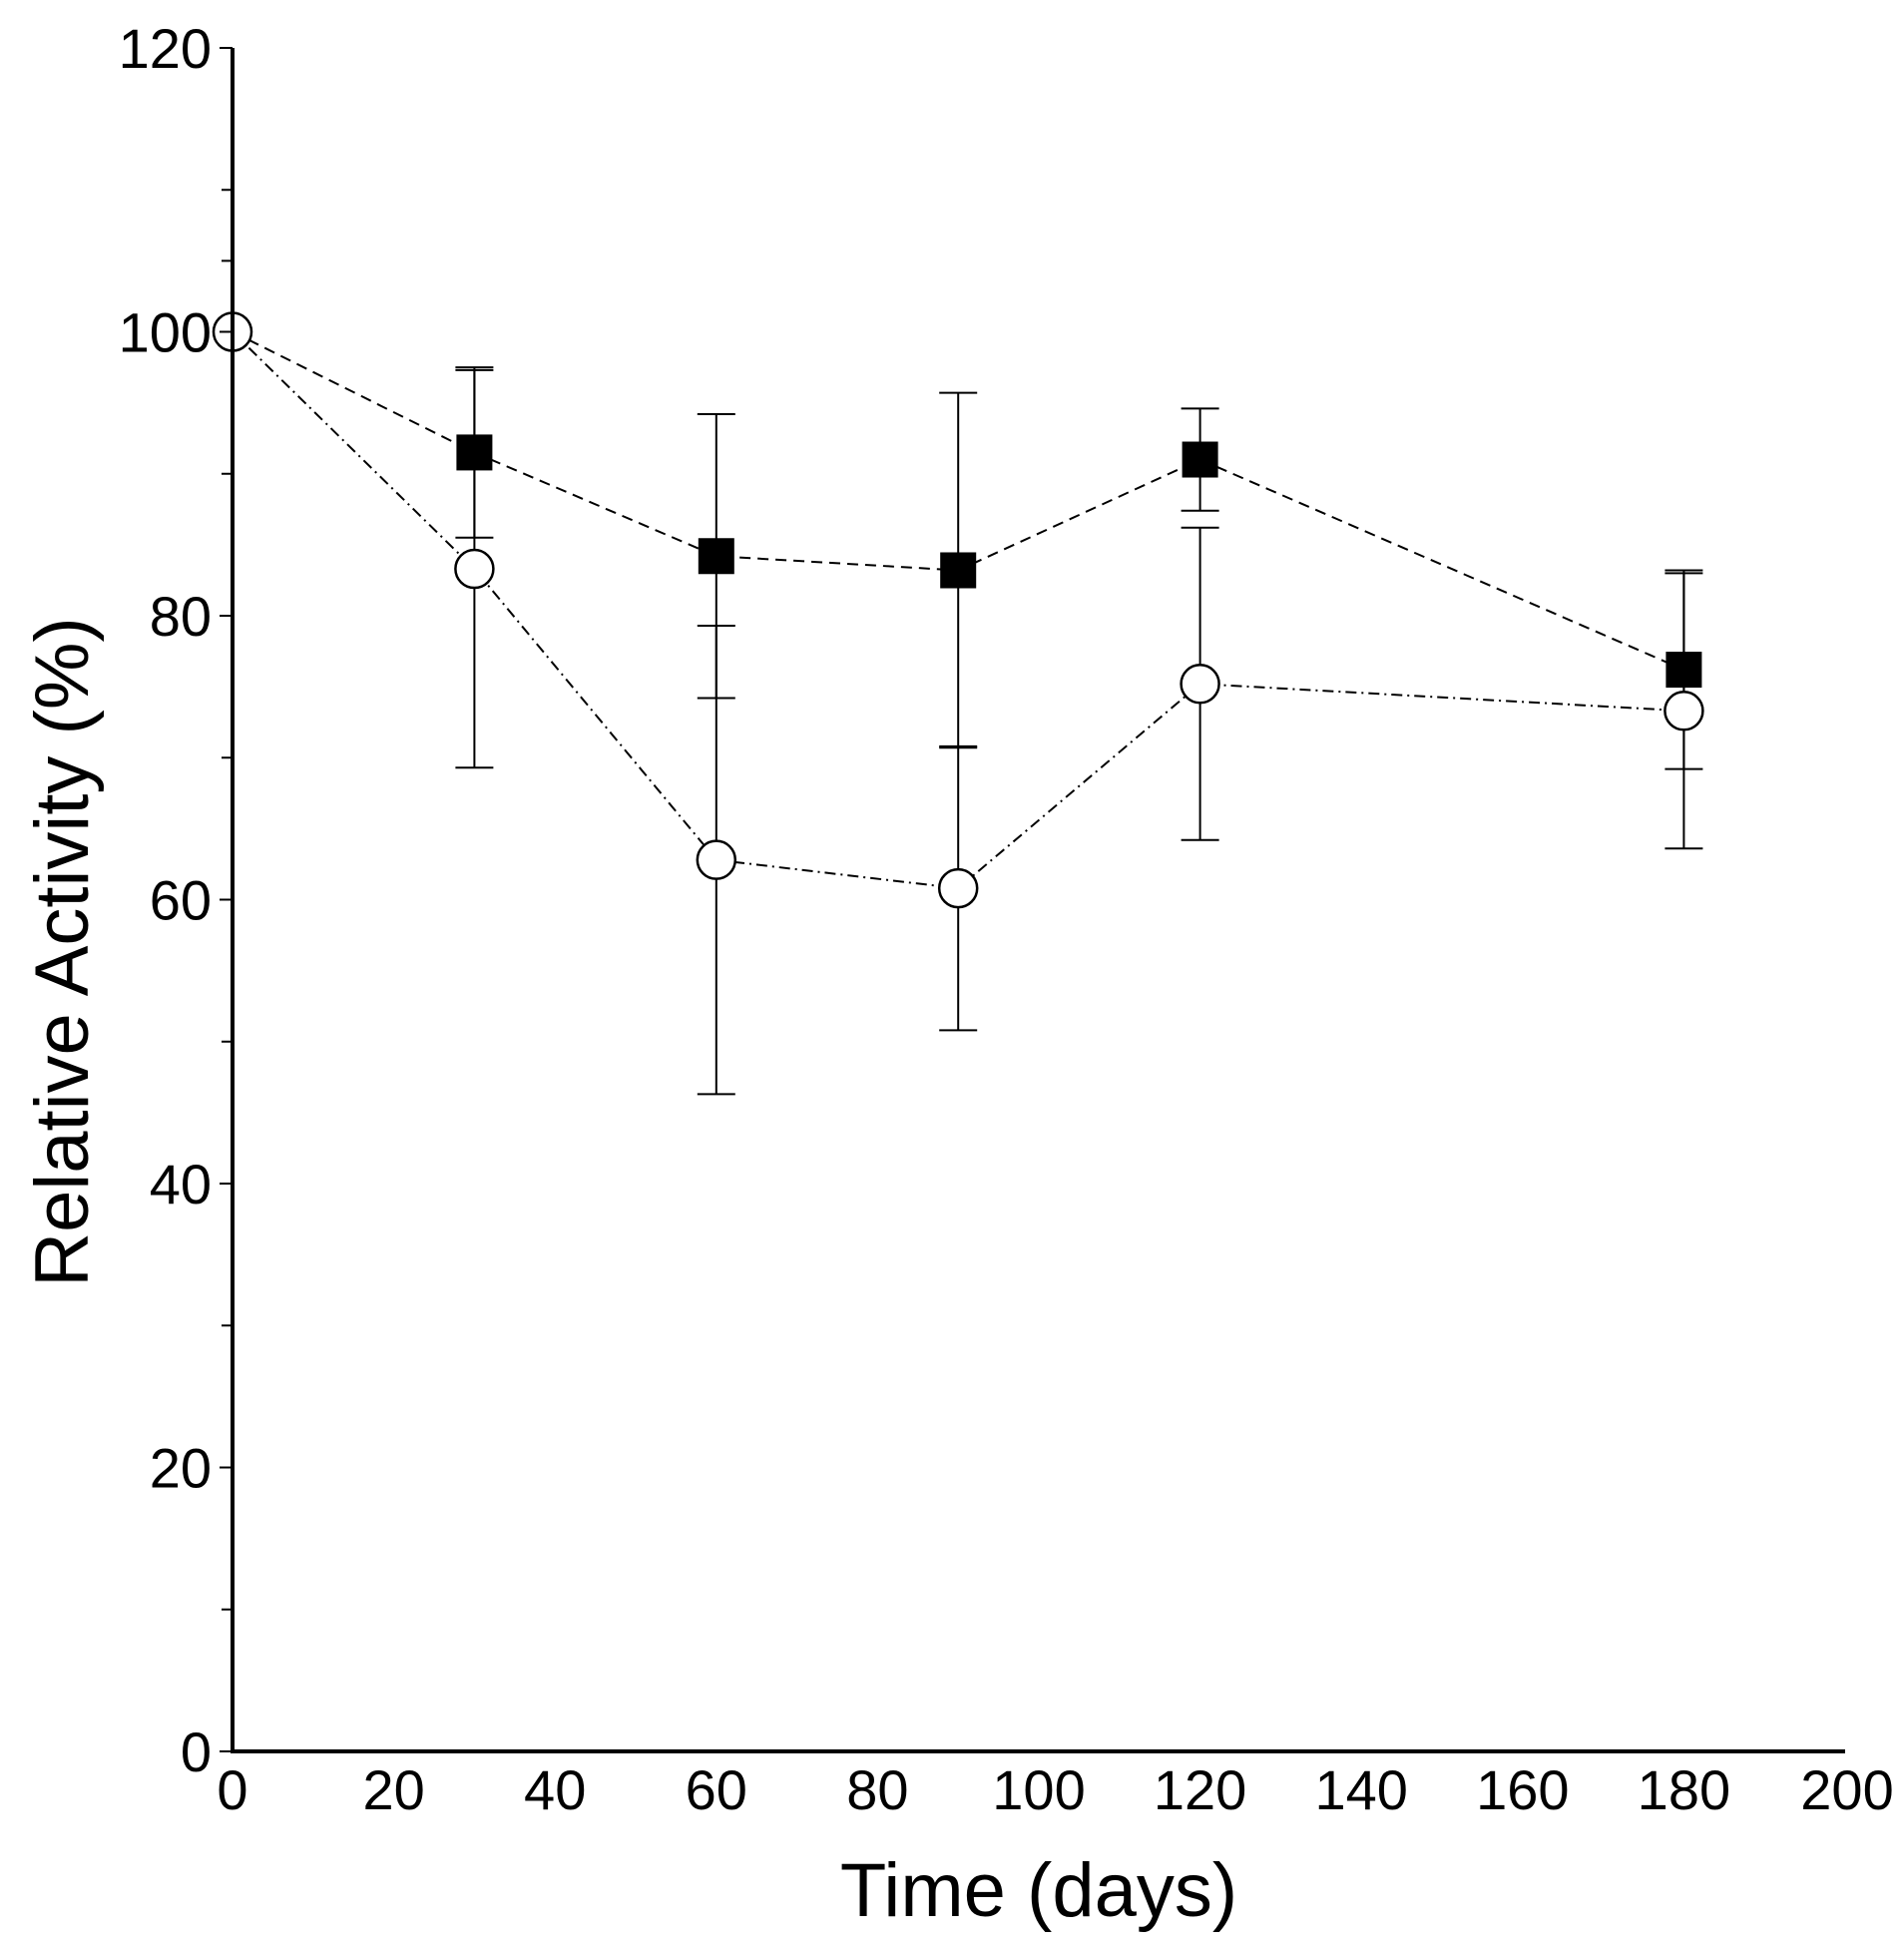 Image resolution: width=1904 pixels, height=1948 pixels. What do you see at coordinates (232, 1789) in the screenshot?
I see `x-tick-label: 0` at bounding box center [232, 1789].